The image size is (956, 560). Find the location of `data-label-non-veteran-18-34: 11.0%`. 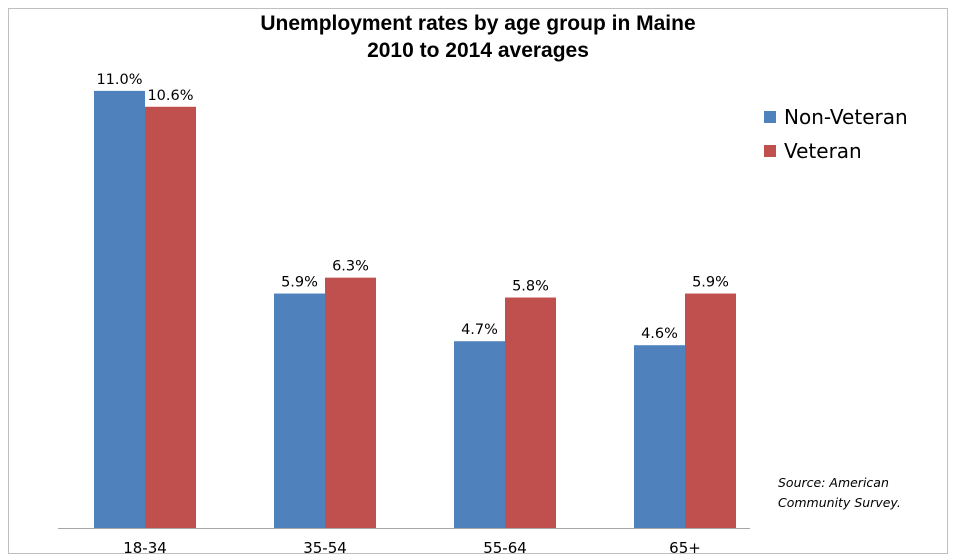

data-label-non-veteran-18-34: 11.0% is located at coordinates (119, 80).